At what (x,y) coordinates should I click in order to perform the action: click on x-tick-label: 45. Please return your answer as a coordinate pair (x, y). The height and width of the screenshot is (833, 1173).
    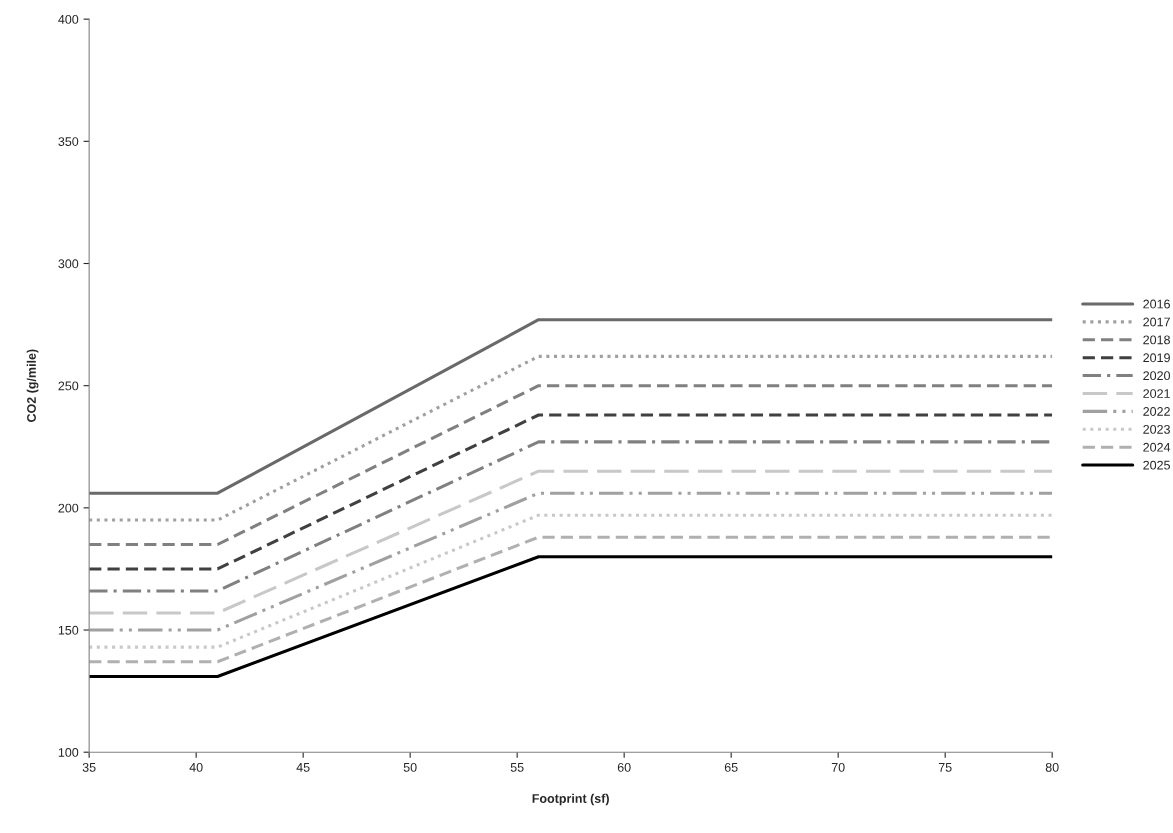
    Looking at the image, I should click on (303, 767).